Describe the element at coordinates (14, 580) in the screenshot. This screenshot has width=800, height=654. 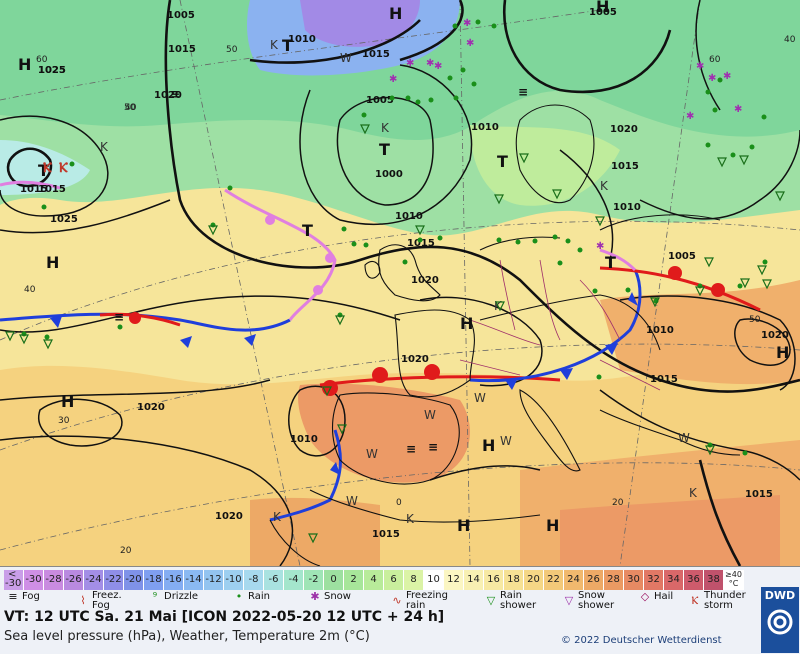
I see `scale-cell: < -30` at that location.